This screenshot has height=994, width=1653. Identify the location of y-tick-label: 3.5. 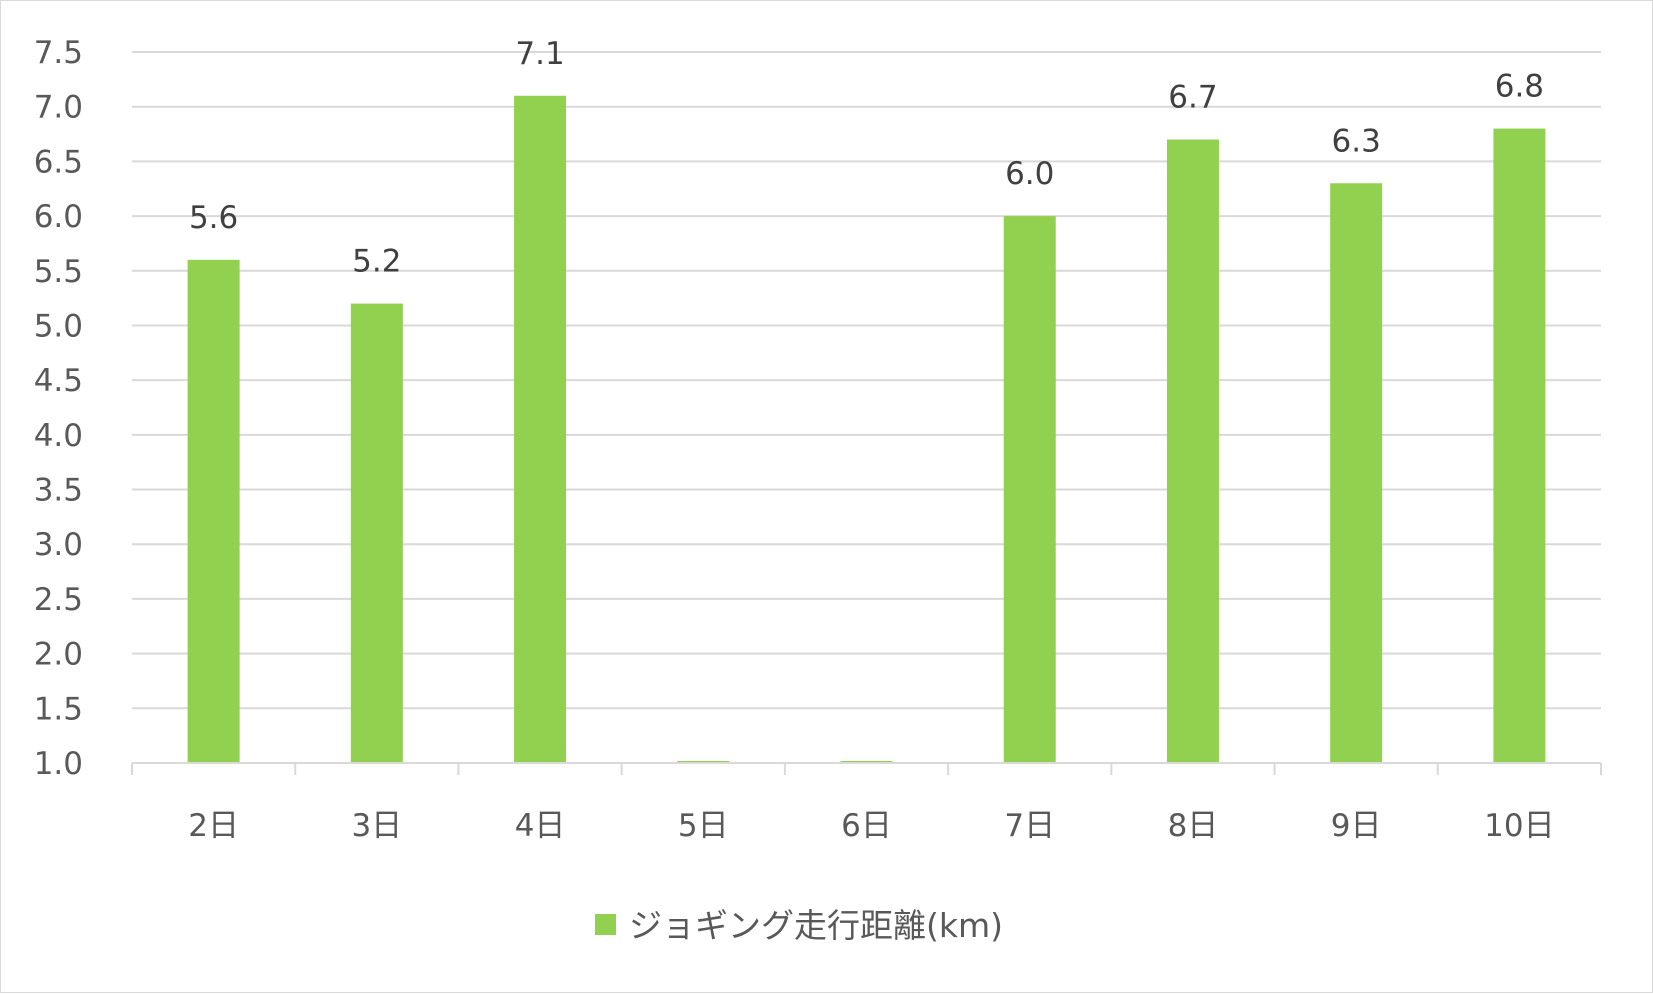
(58, 491).